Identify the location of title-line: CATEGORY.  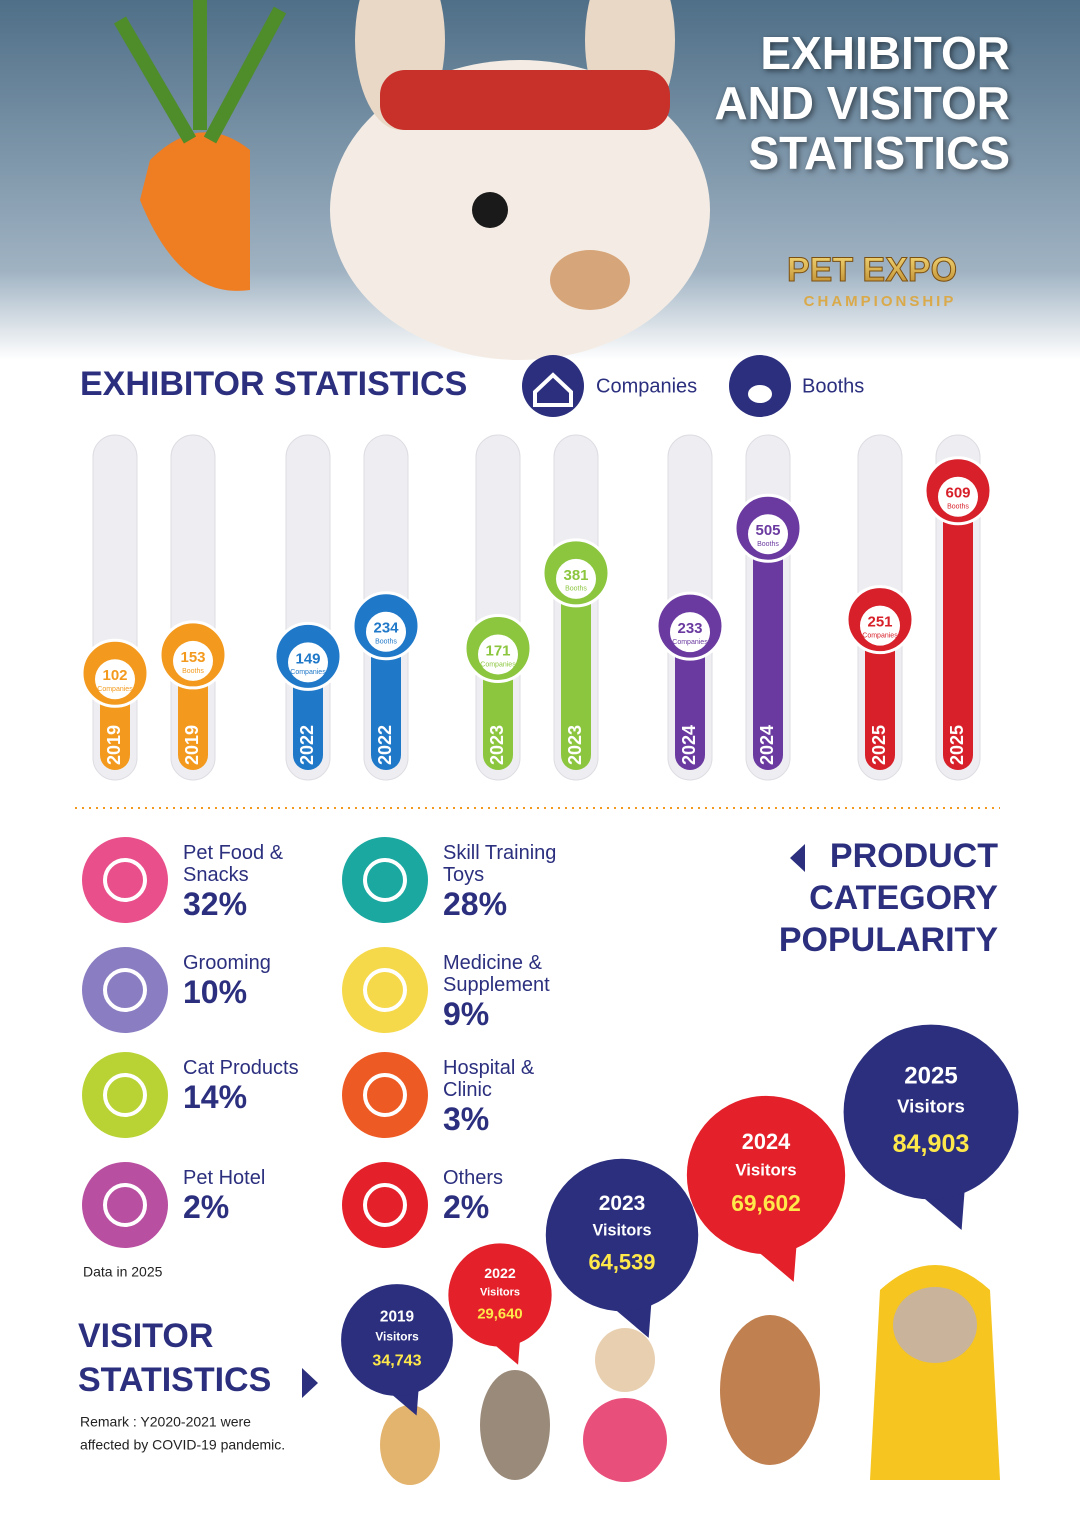
(903, 898).